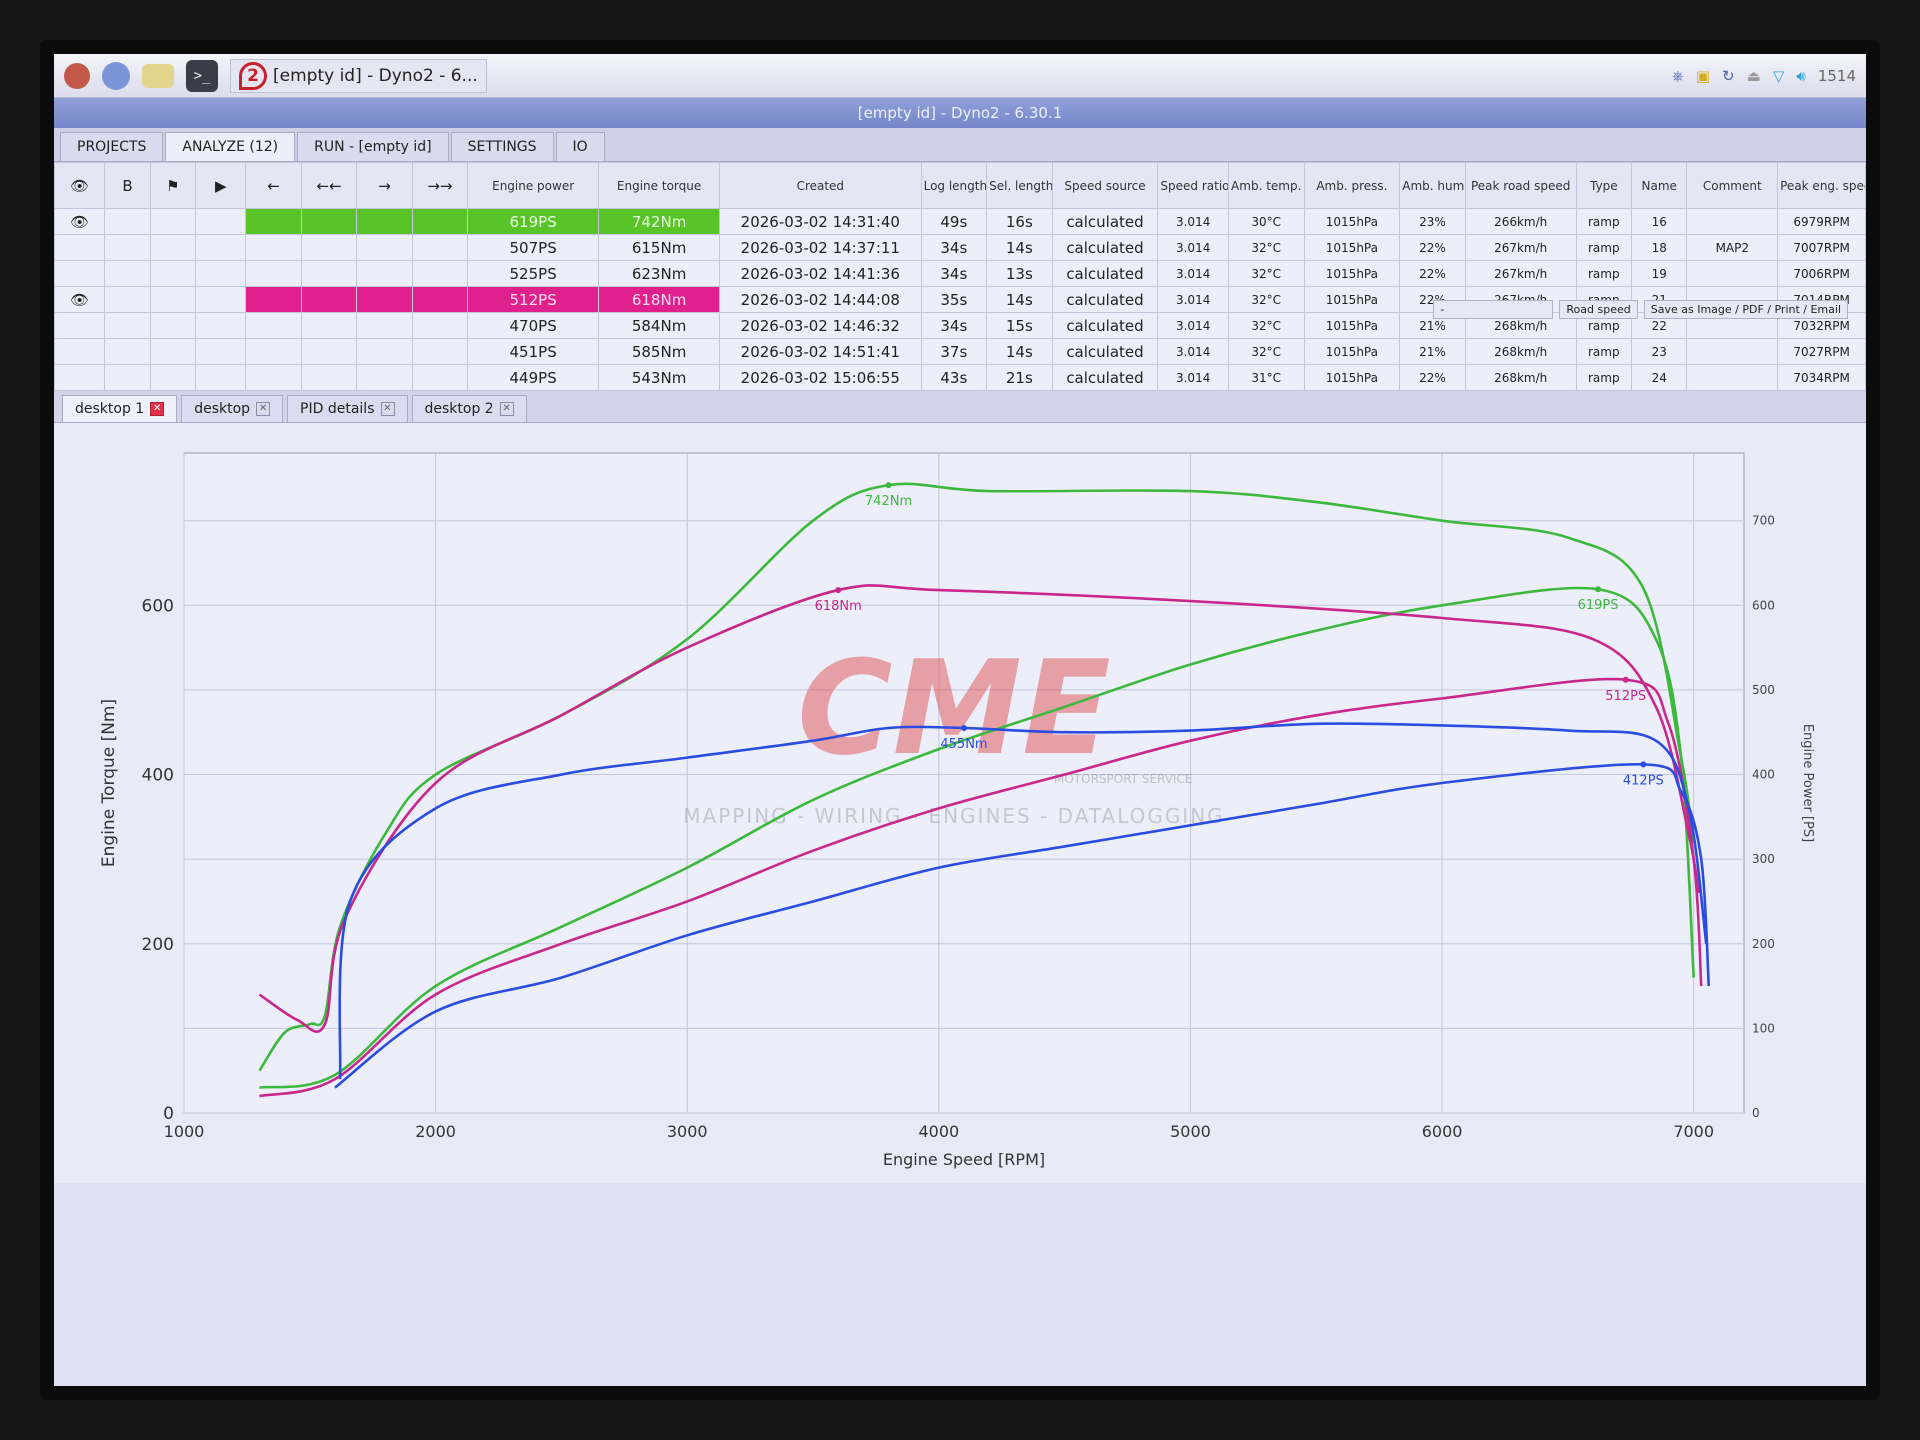 The image size is (1920, 1440). I want to click on column-header: Created, so click(820, 185).